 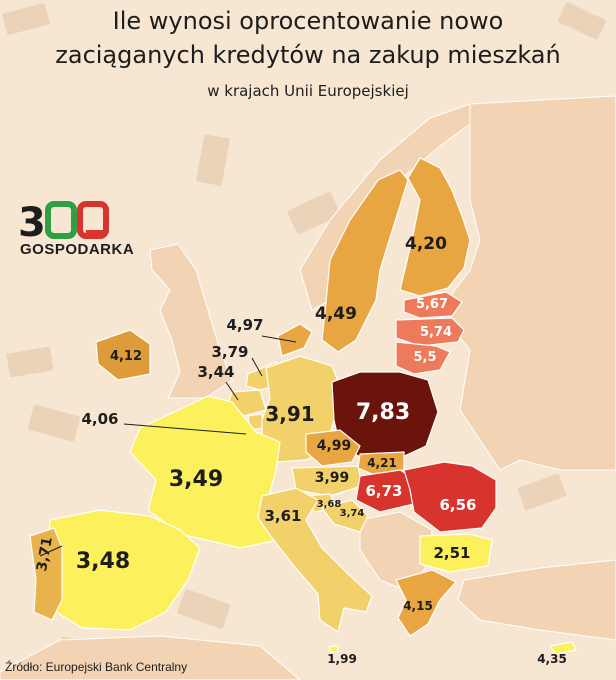 I want to click on chart-subtitle: w krajach Unii Europejskiej, so click(x=308, y=91).